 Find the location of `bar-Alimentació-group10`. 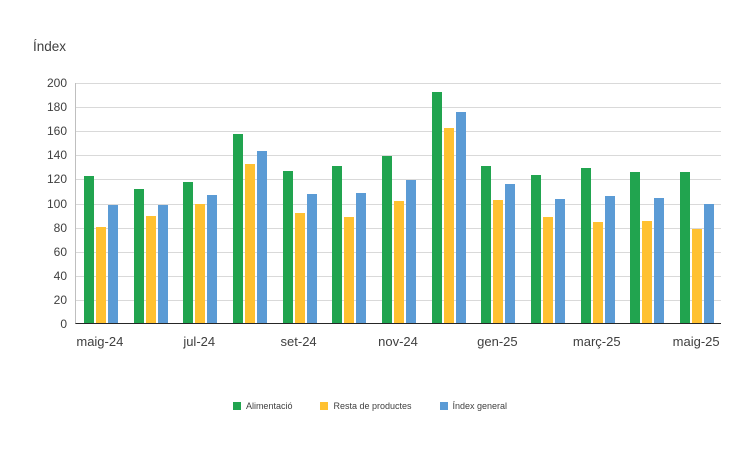

bar-Alimentació-group10 is located at coordinates (536, 248).